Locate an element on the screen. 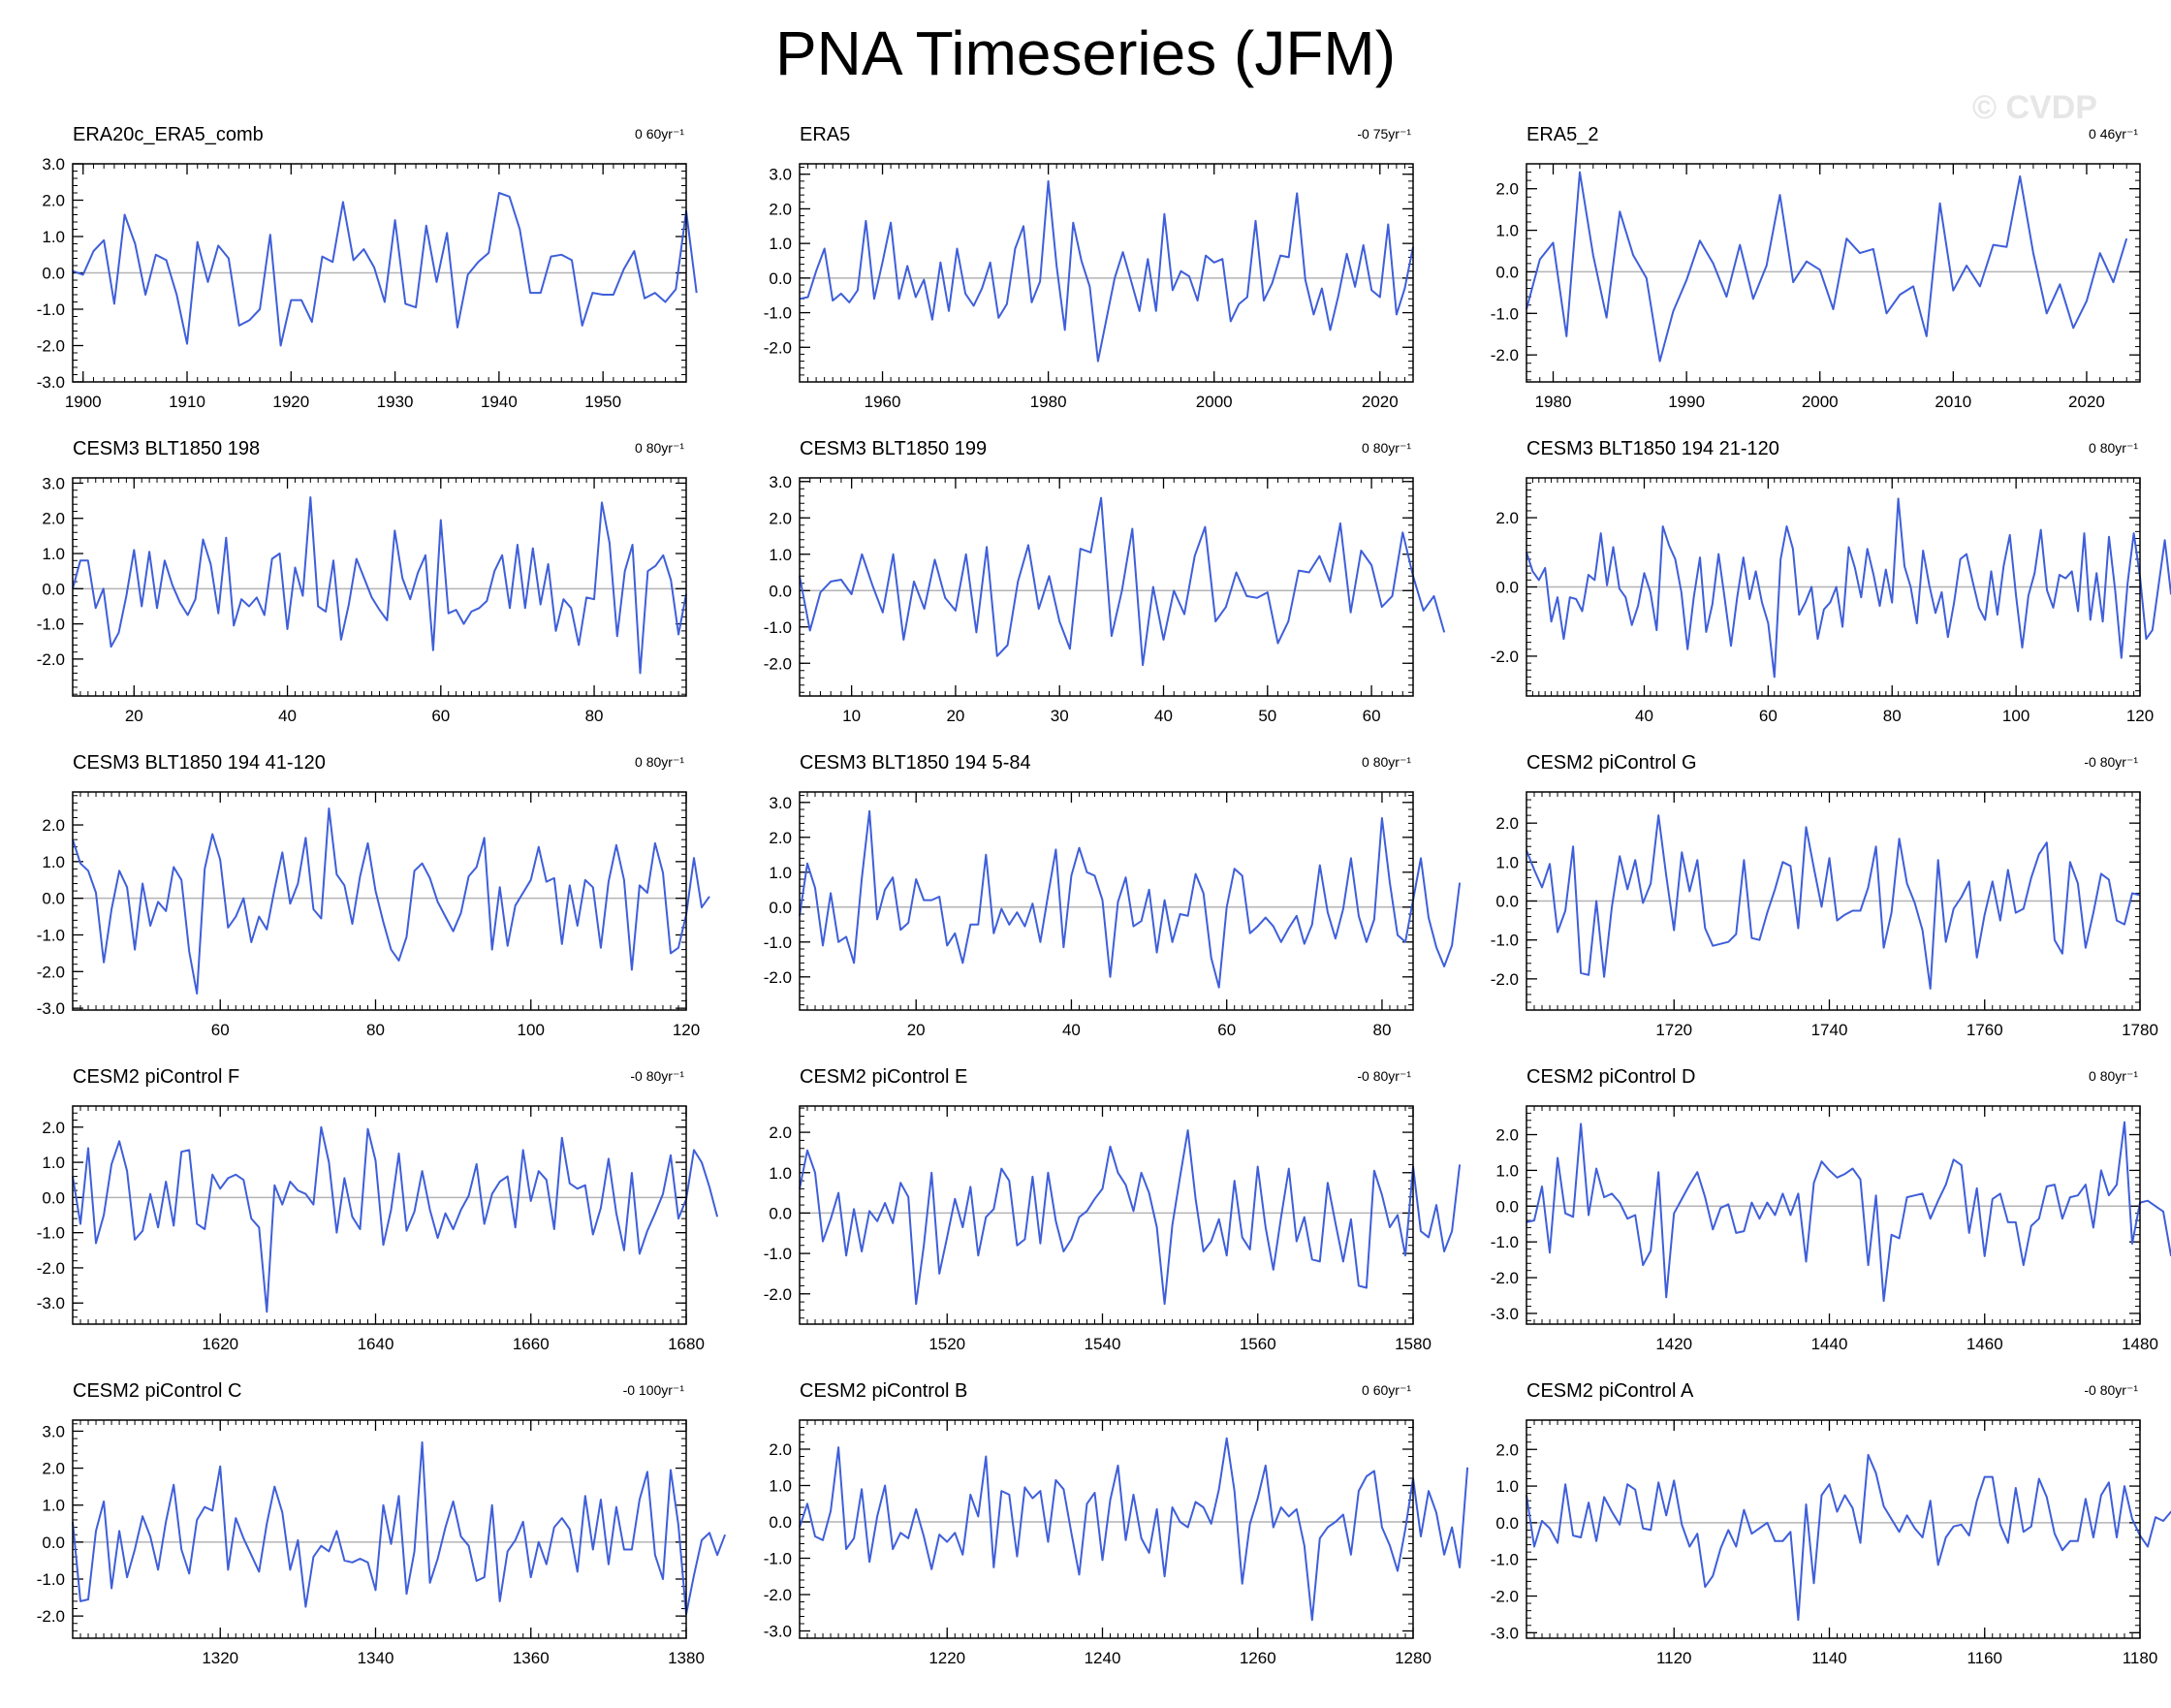  x-tick-label: 1920 is located at coordinates (290, 402).